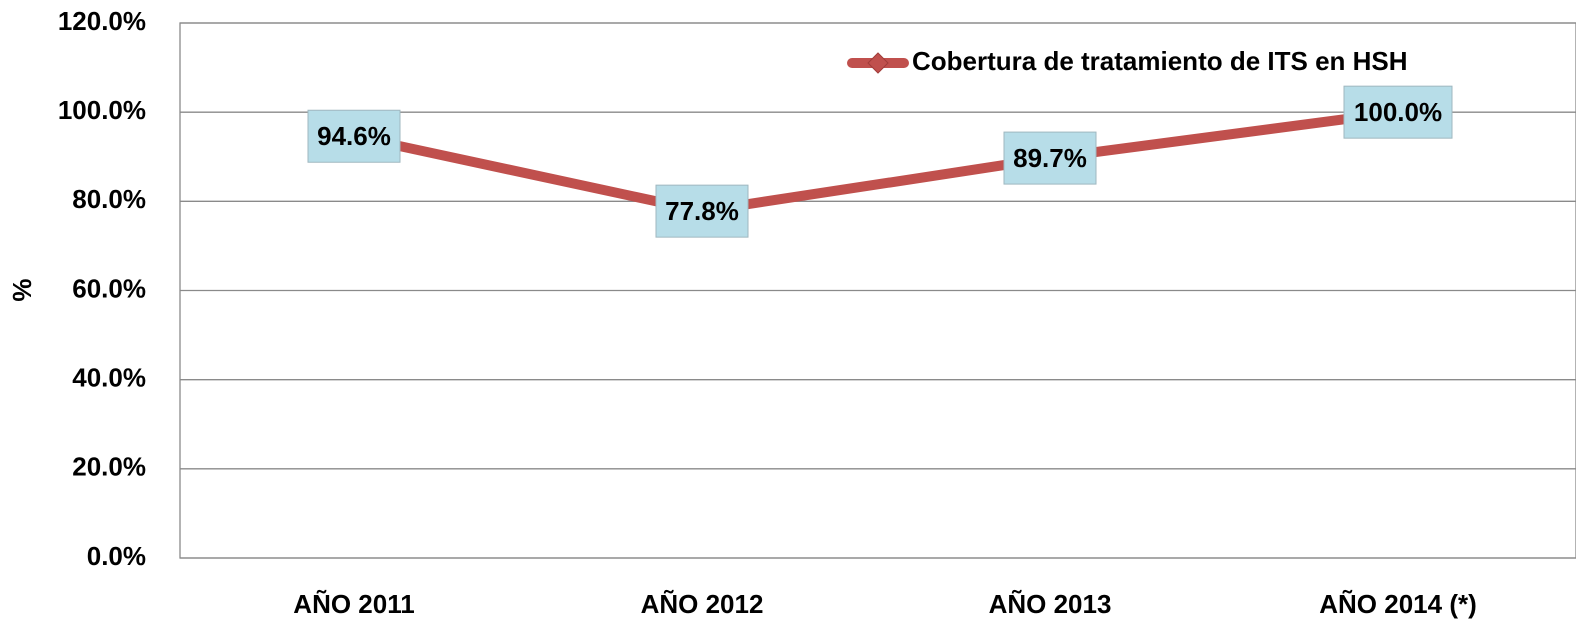 The height and width of the screenshot is (625, 1576). Describe the element at coordinates (109, 288) in the screenshot. I see `y-tick-label: 60.0%` at that location.